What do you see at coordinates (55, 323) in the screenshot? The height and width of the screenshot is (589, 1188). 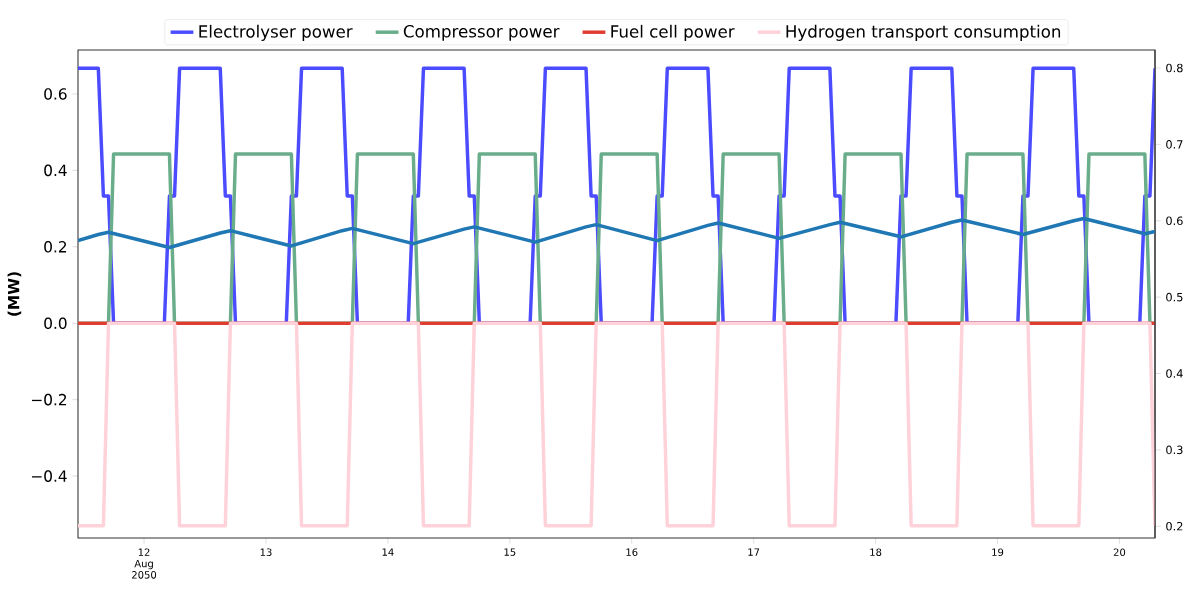 I see `y-tick-label: 0.0` at bounding box center [55, 323].